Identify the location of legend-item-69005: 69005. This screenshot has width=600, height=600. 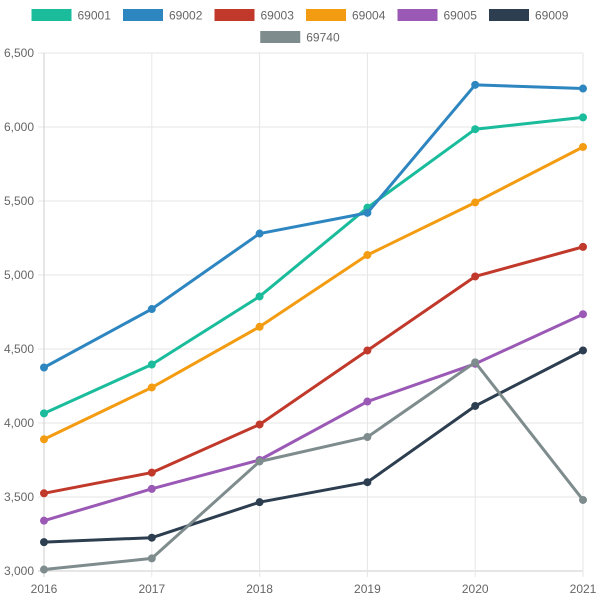
(437, 16).